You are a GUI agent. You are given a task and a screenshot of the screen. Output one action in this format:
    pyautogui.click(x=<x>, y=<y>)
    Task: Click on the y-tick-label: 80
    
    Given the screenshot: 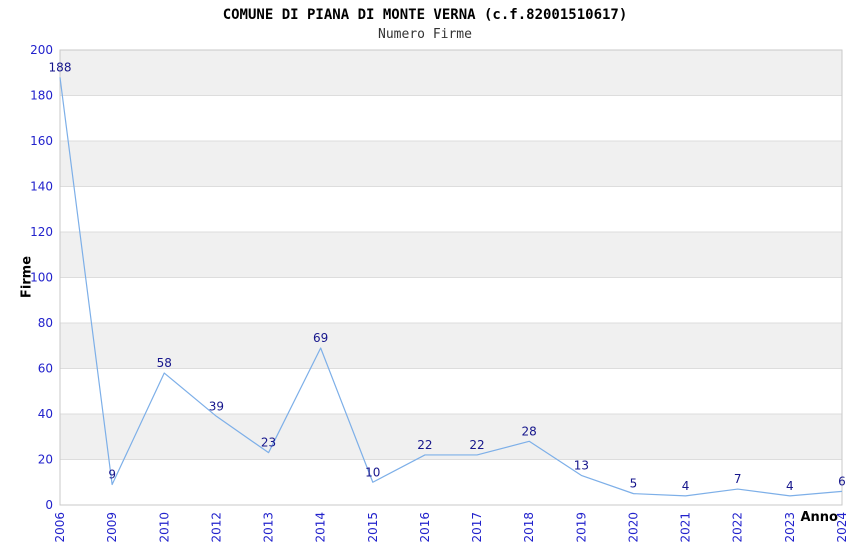 What is the action you would take?
    pyautogui.click(x=45, y=323)
    